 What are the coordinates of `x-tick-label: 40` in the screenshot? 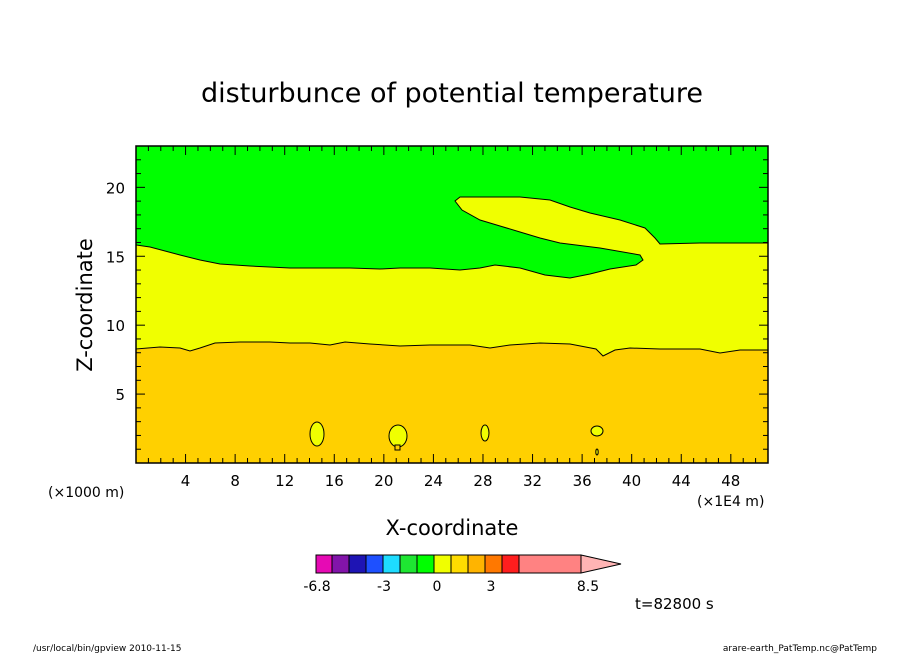 It's located at (631, 481).